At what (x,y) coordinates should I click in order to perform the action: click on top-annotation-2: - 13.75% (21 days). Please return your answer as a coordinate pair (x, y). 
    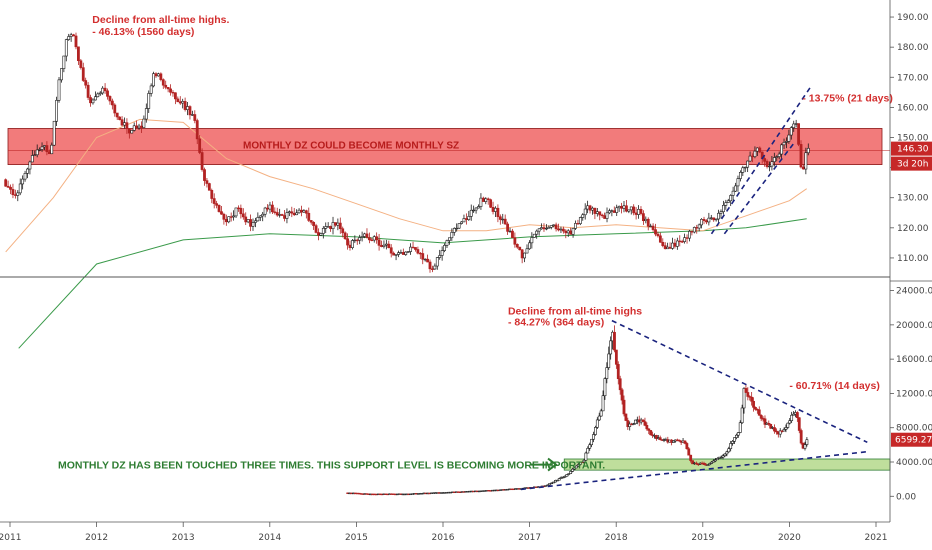
    Looking at the image, I should click on (847, 98).